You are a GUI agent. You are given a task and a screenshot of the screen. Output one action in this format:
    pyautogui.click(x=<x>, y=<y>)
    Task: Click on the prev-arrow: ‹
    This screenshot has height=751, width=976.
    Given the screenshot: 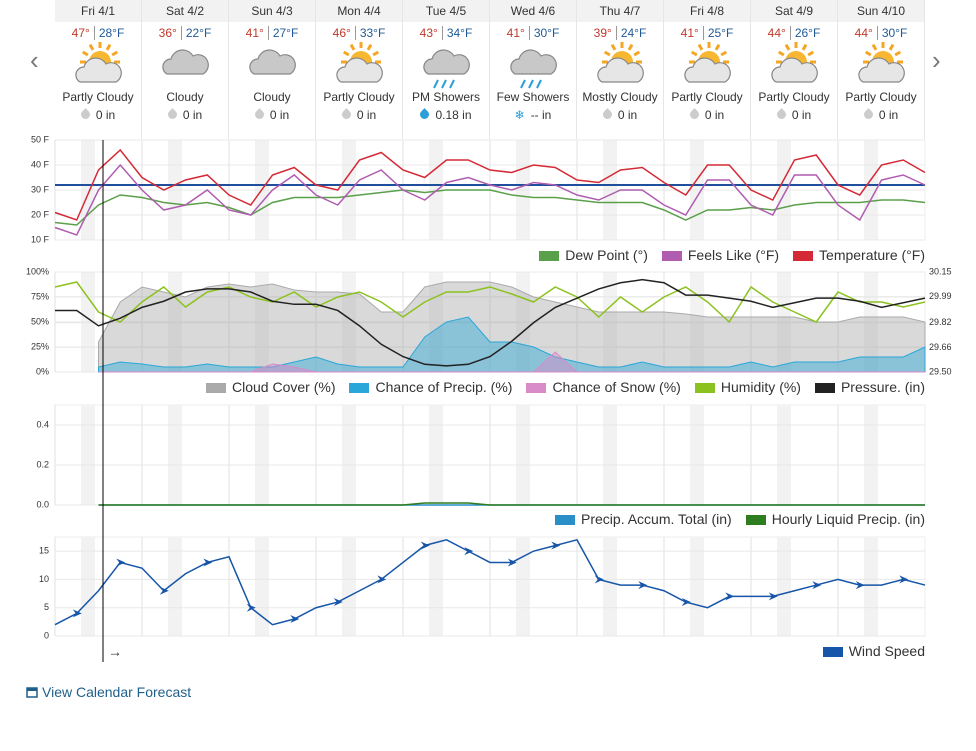 What is the action you would take?
    pyautogui.click(x=34, y=60)
    